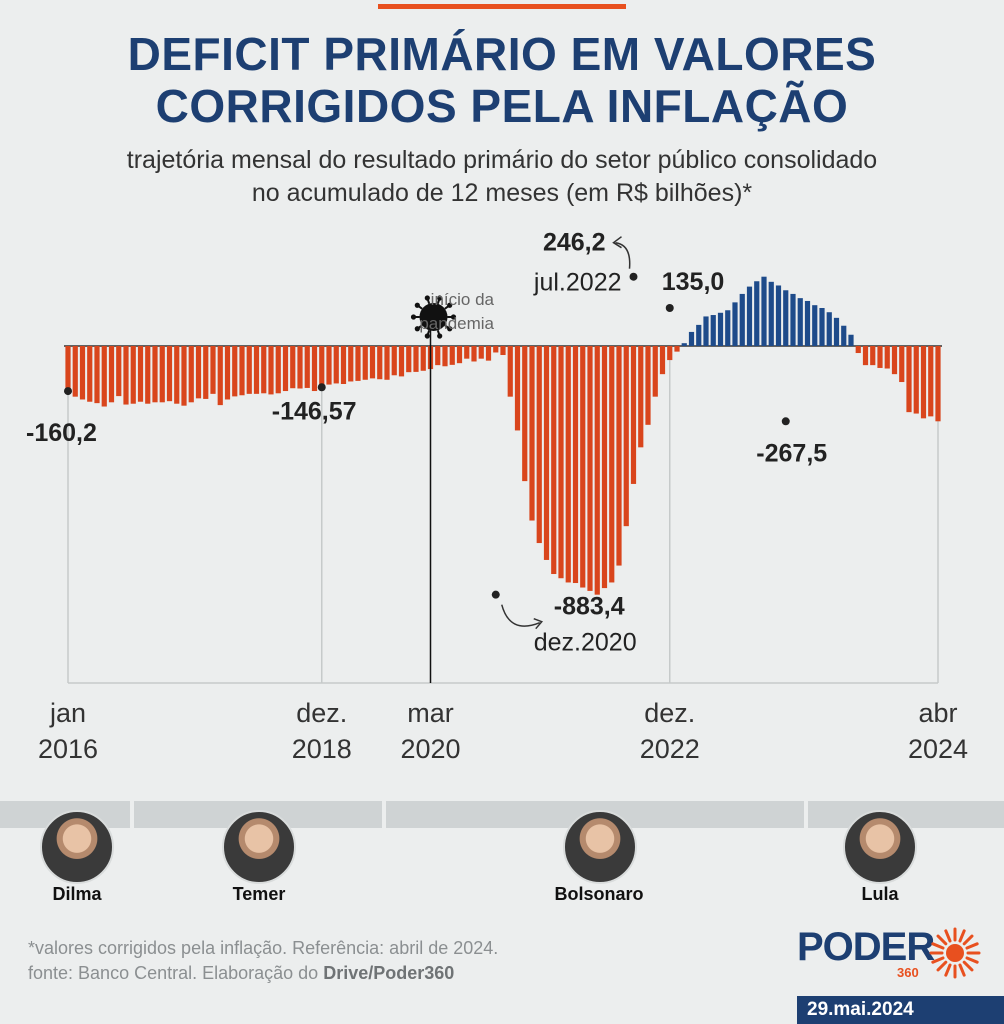 The width and height of the screenshot is (1004, 1024). What do you see at coordinates (502, 106) in the screenshot?
I see `title-line-2: CORRIGIDOS PELA INFLAÇÃO` at bounding box center [502, 106].